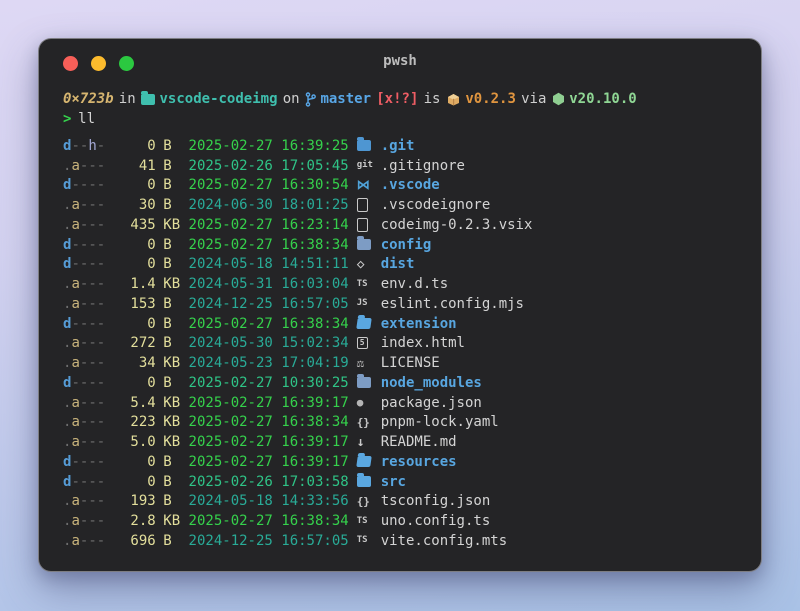 The height and width of the screenshot is (611, 800). I want to click on prompt-word-in: in, so click(127, 99).